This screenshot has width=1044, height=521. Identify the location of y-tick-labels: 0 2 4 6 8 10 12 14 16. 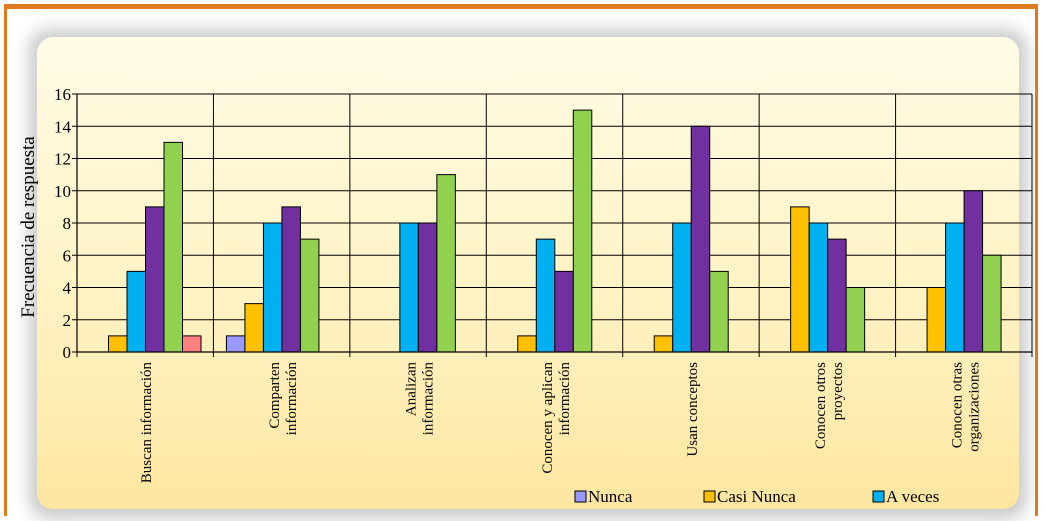
(63, 223).